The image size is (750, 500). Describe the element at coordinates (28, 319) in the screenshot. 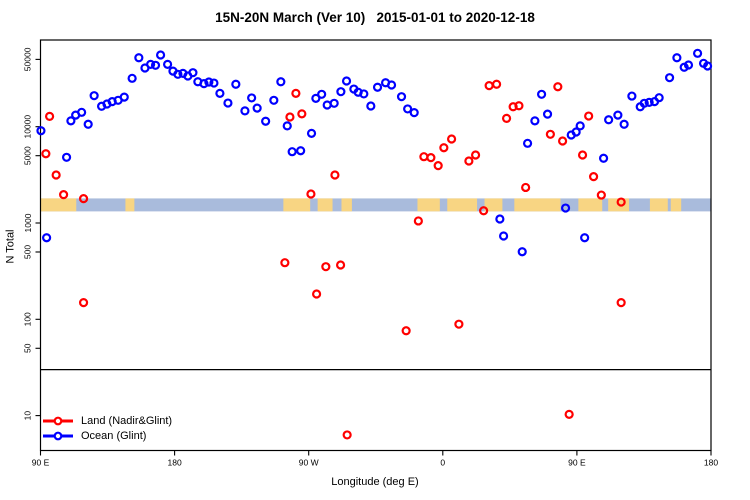

I see `y-tick-label: 100` at that location.